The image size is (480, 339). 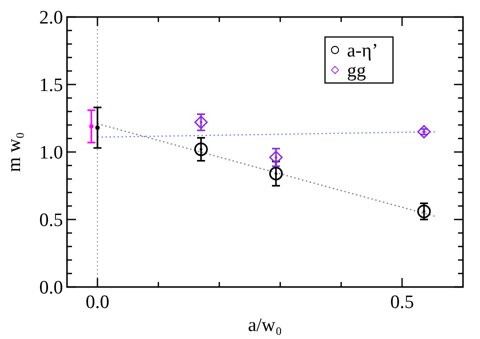 What do you see at coordinates (51, 221) in the screenshot?
I see `y-tick-label: 0.5` at bounding box center [51, 221].